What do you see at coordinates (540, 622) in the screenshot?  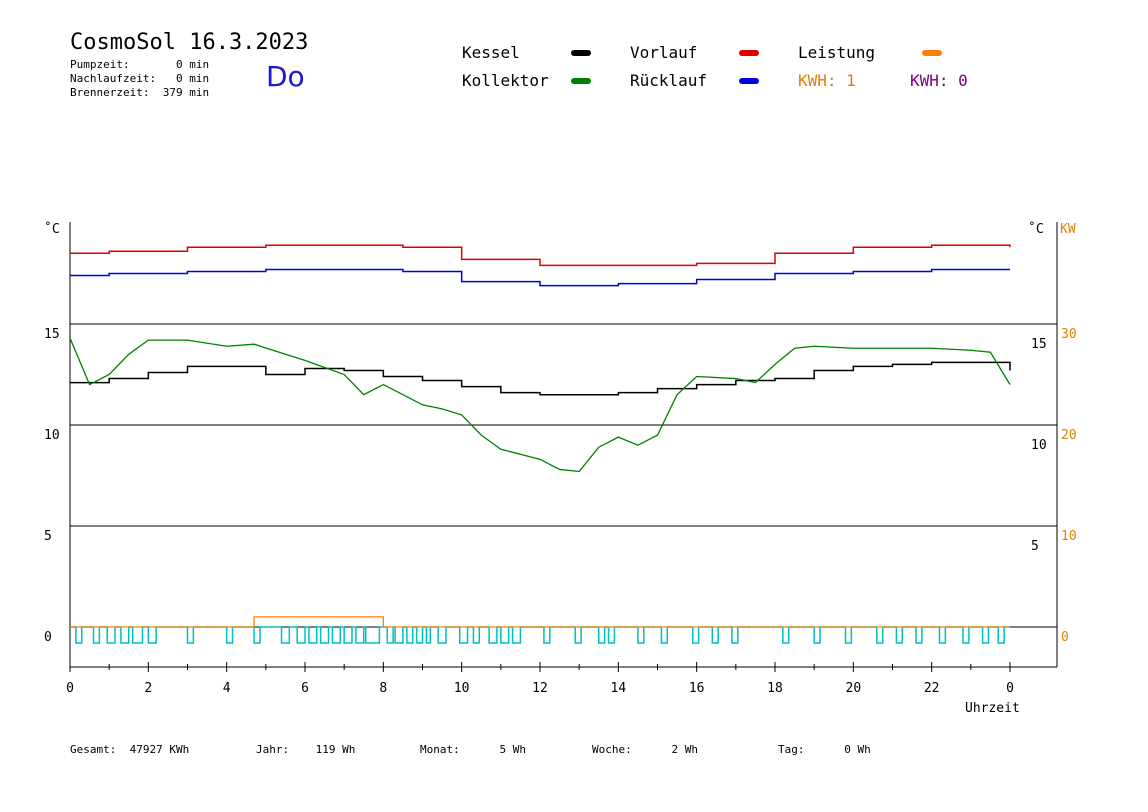 I see `series-leistung` at bounding box center [540, 622].